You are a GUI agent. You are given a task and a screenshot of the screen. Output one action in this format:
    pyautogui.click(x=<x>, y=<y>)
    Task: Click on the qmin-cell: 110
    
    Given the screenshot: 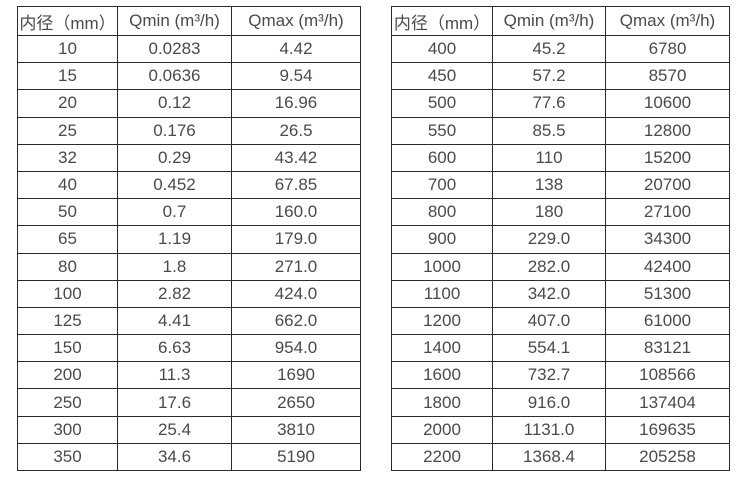 What is the action you would take?
    pyautogui.click(x=549, y=157)
    